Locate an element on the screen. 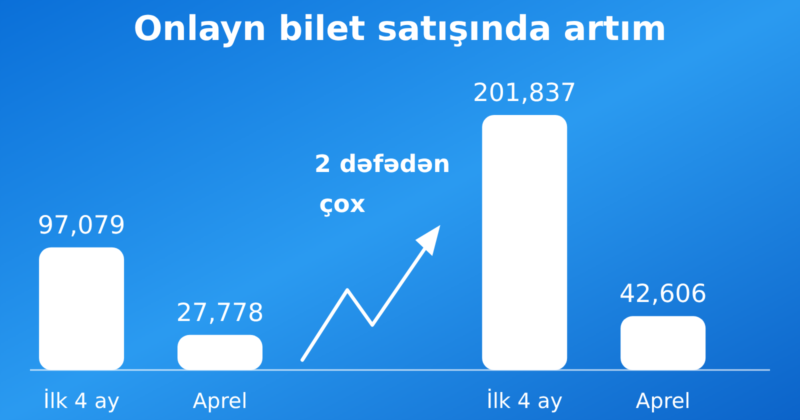  annotation: 2 dəfədən çox is located at coordinates (382, 184).